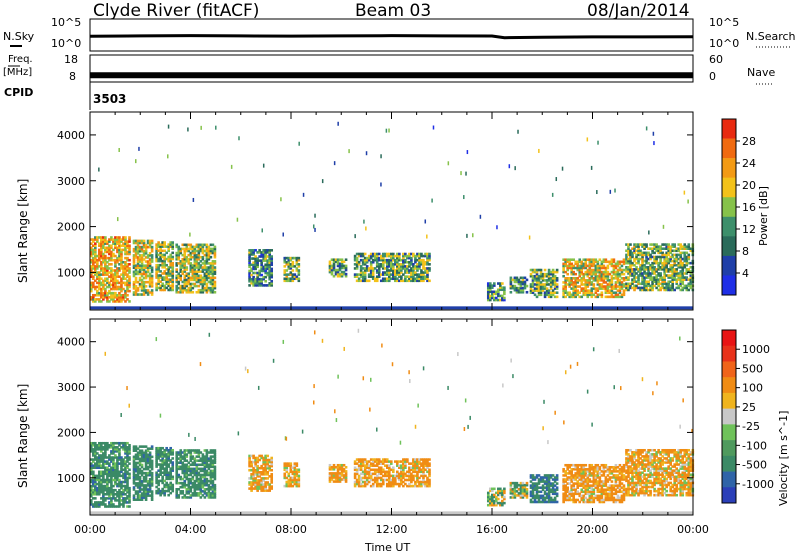  What do you see at coordinates (761, 72) in the screenshot?
I see `nave-label: Nave` at bounding box center [761, 72].